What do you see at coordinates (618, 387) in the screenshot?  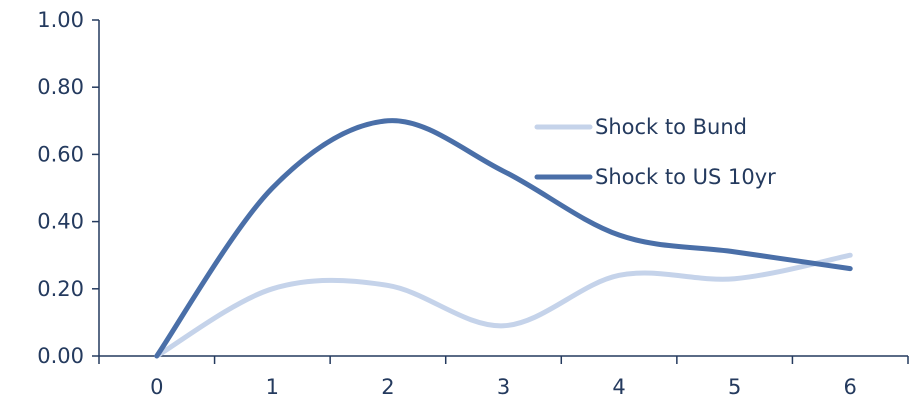 I see `x-tick-label: 4` at bounding box center [618, 387].